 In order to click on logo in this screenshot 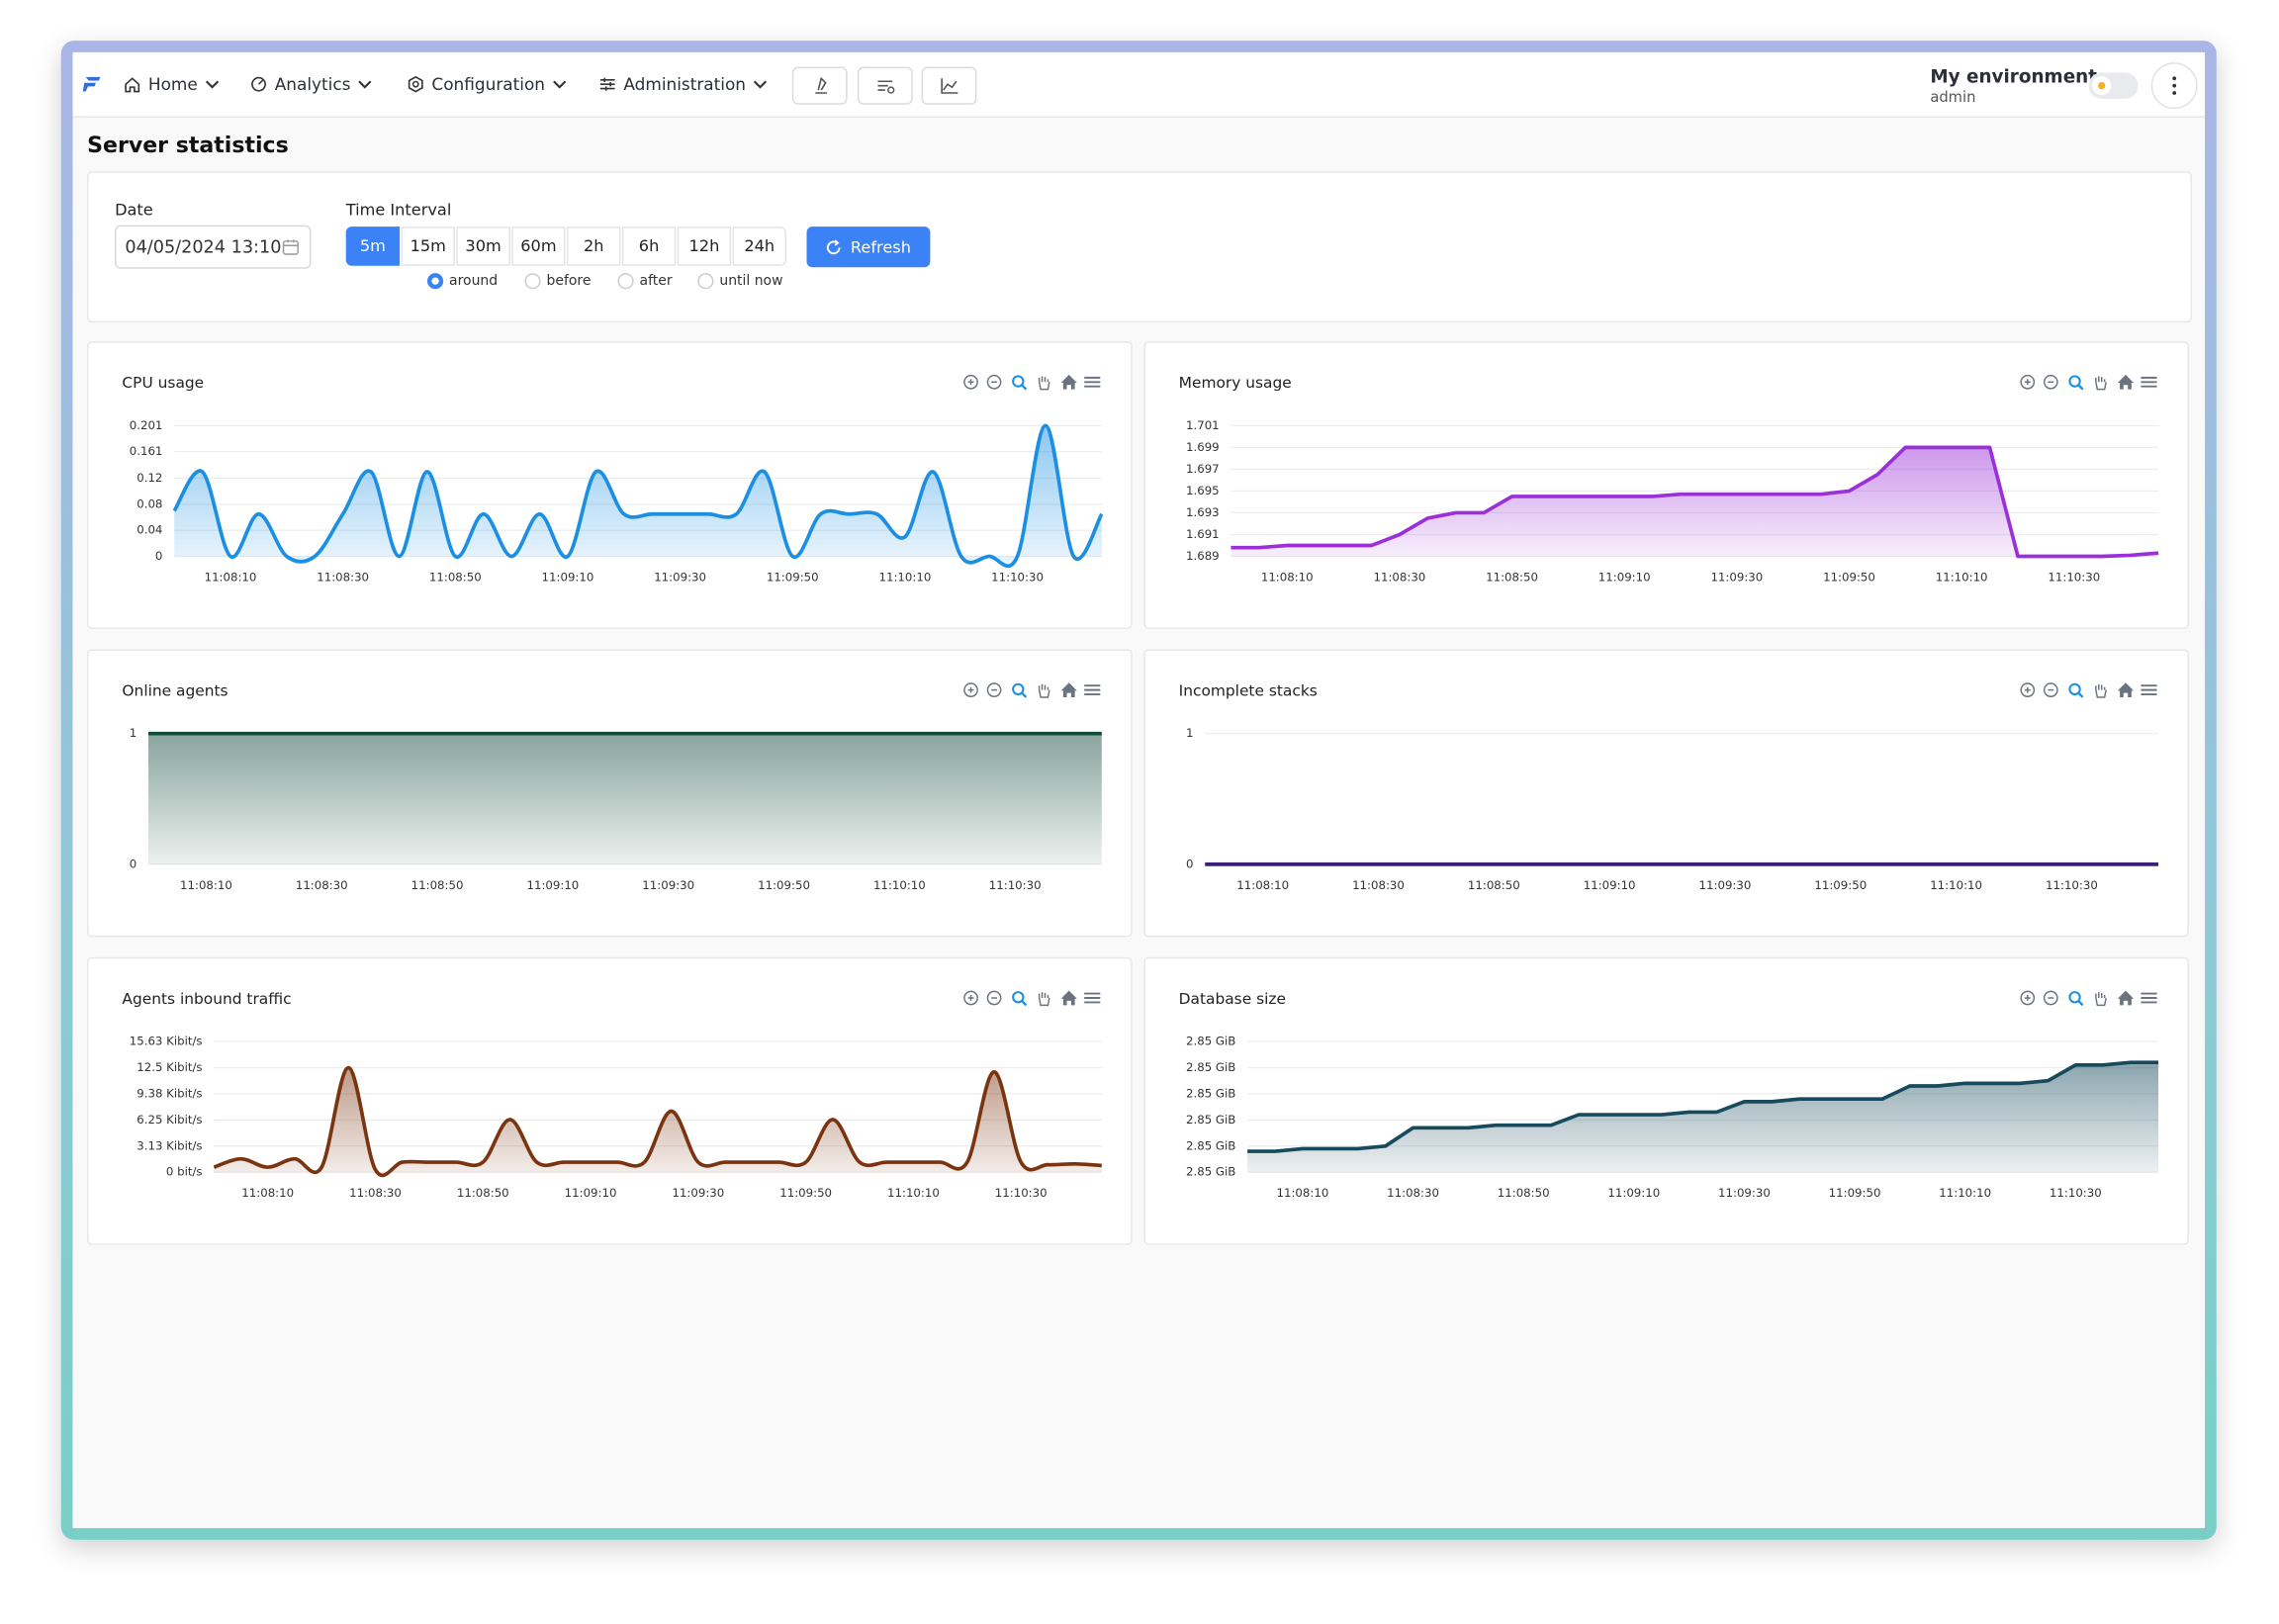, I will do `click(91, 84)`.